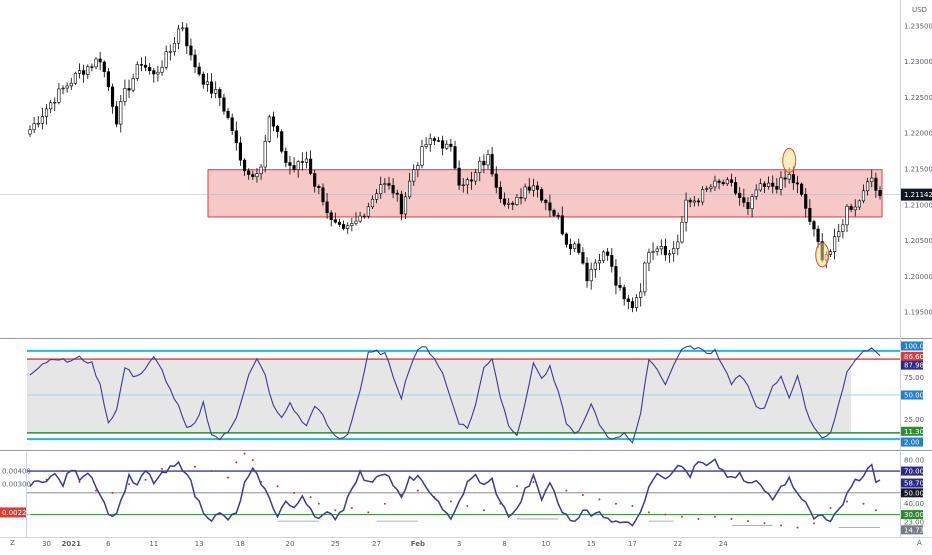 This screenshot has width=932, height=555. Describe the element at coordinates (914, 461) in the screenshot. I see `osc-tag-label: 80.00` at that location.